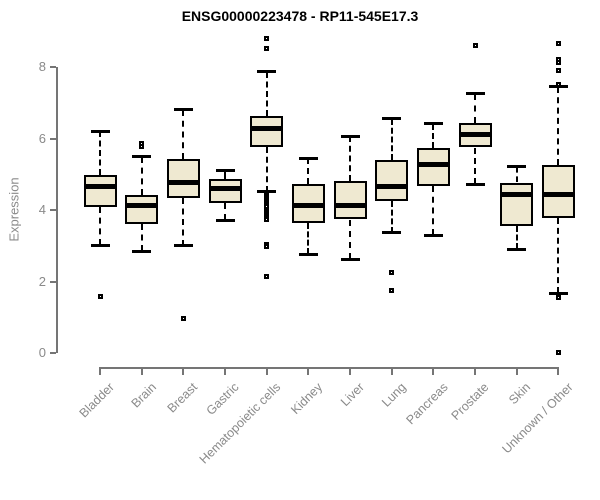  What do you see at coordinates (300, 16) in the screenshot?
I see `chart-title: ENSG00000223478 - RP11-545E17.3` at bounding box center [300, 16].